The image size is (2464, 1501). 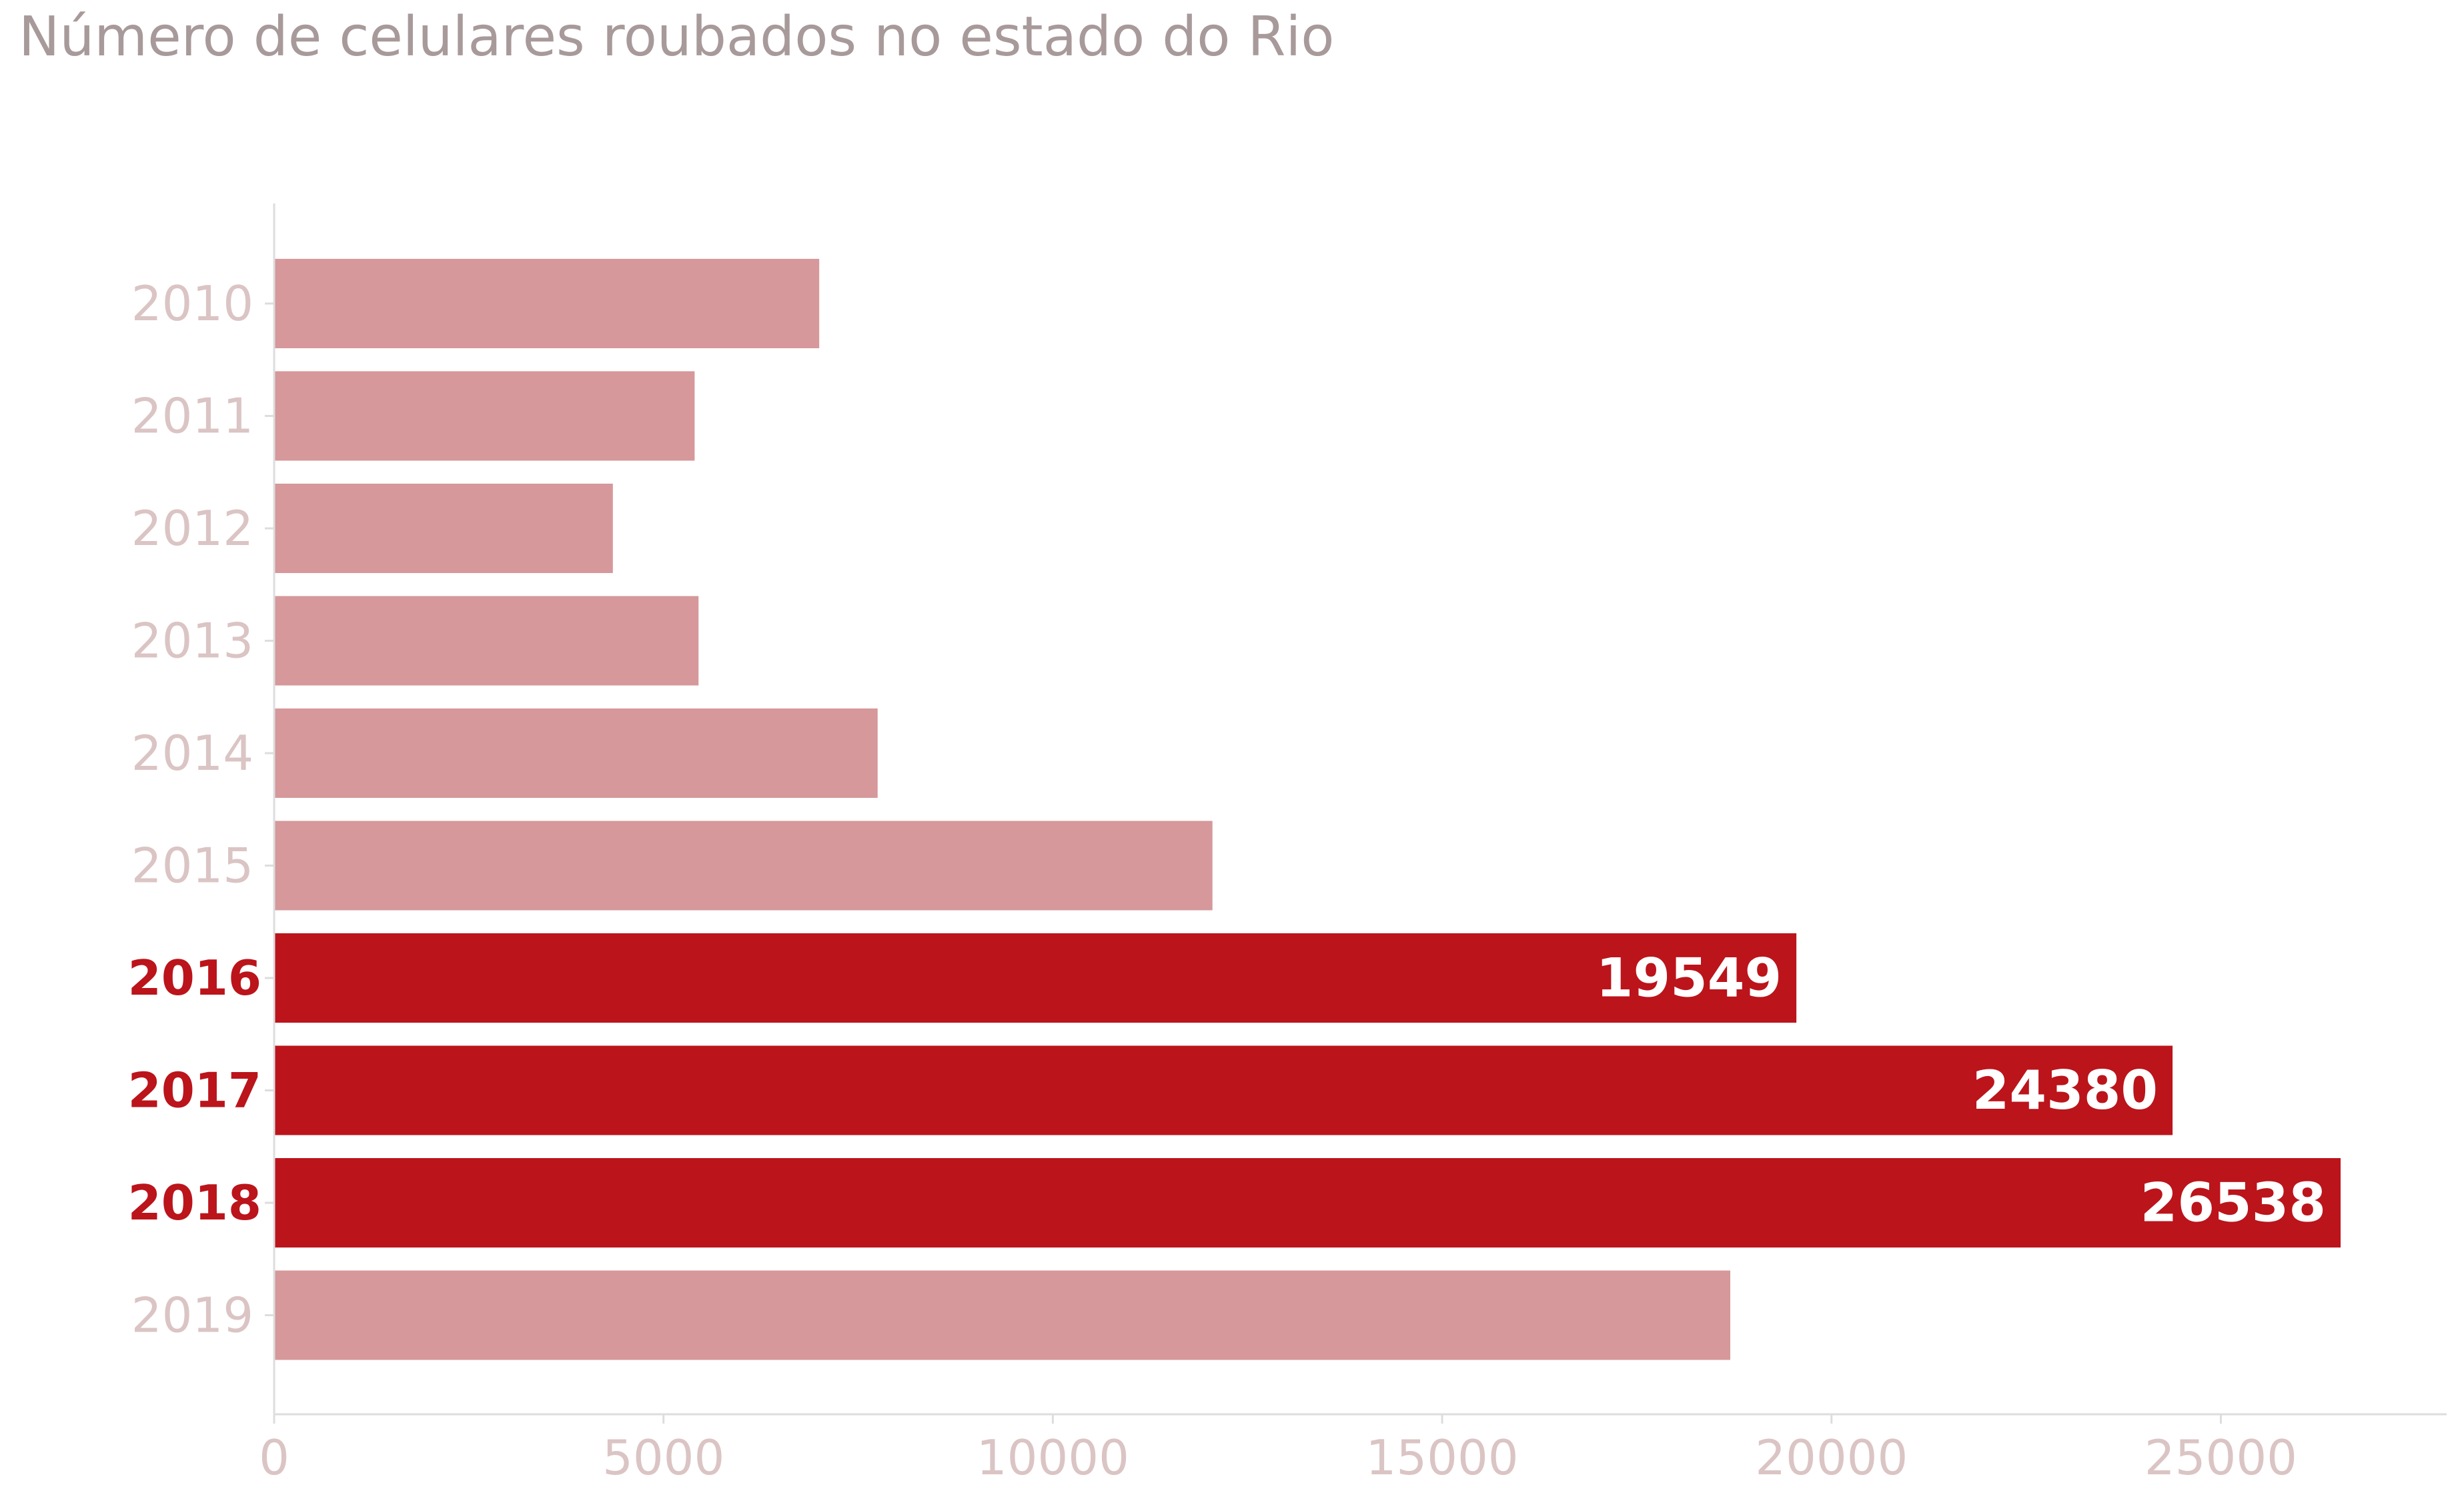 I want to click on y-tick-labels: 2010 2011 2012 2013 2014 2015 2016 2017 2018 2019, so click(x=201, y=810).